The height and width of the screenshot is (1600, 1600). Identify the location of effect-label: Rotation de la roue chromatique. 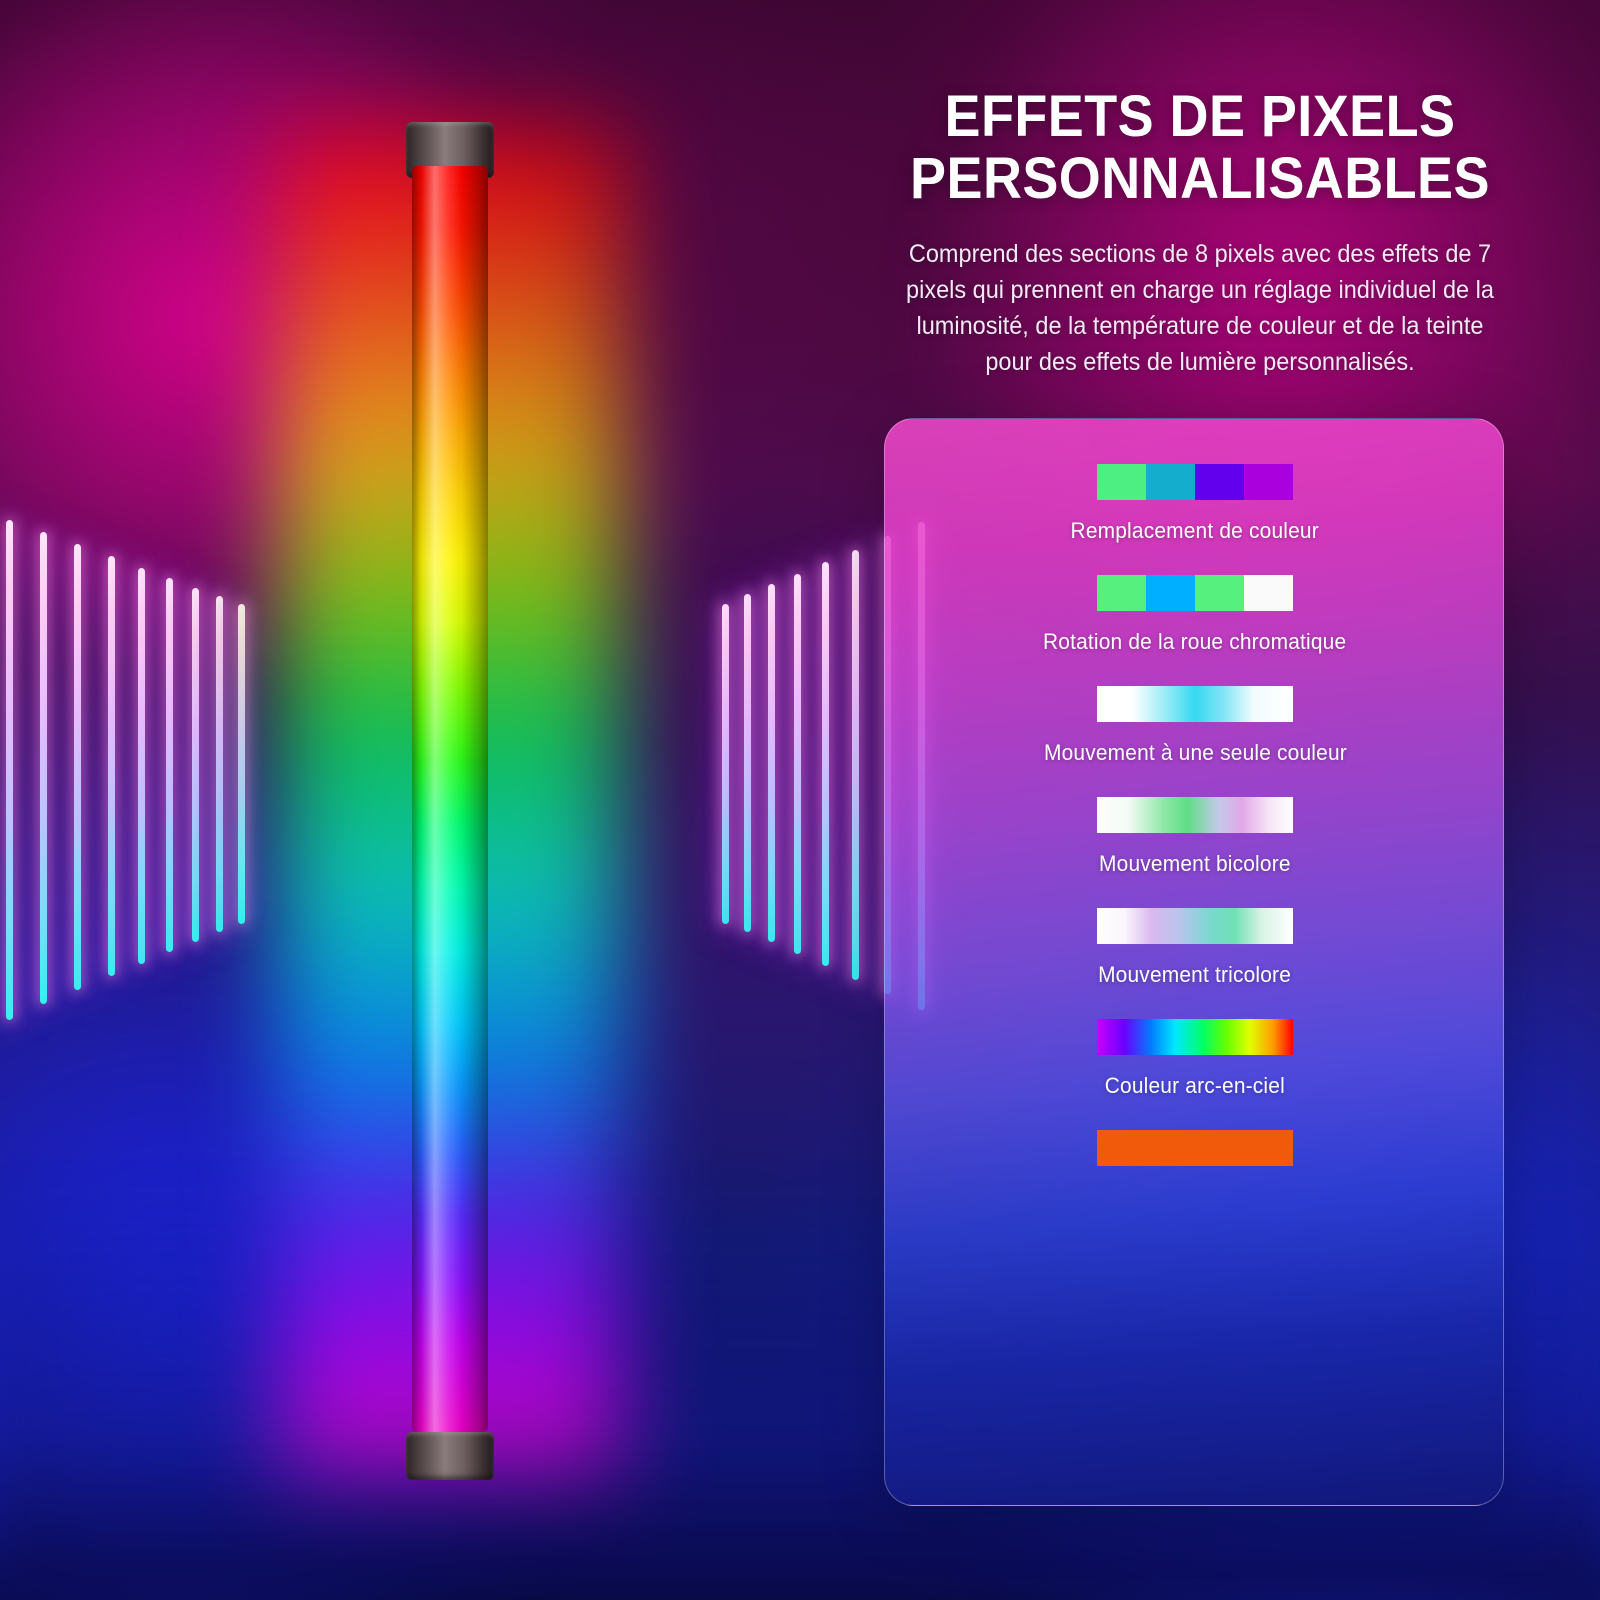
(1195, 641).